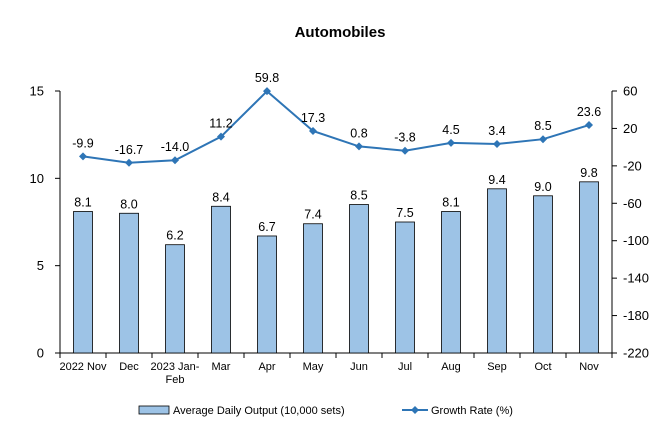 The image size is (660, 440). Describe the element at coordinates (358, 196) in the screenshot. I see `bar-value-label: 8.5` at that location.